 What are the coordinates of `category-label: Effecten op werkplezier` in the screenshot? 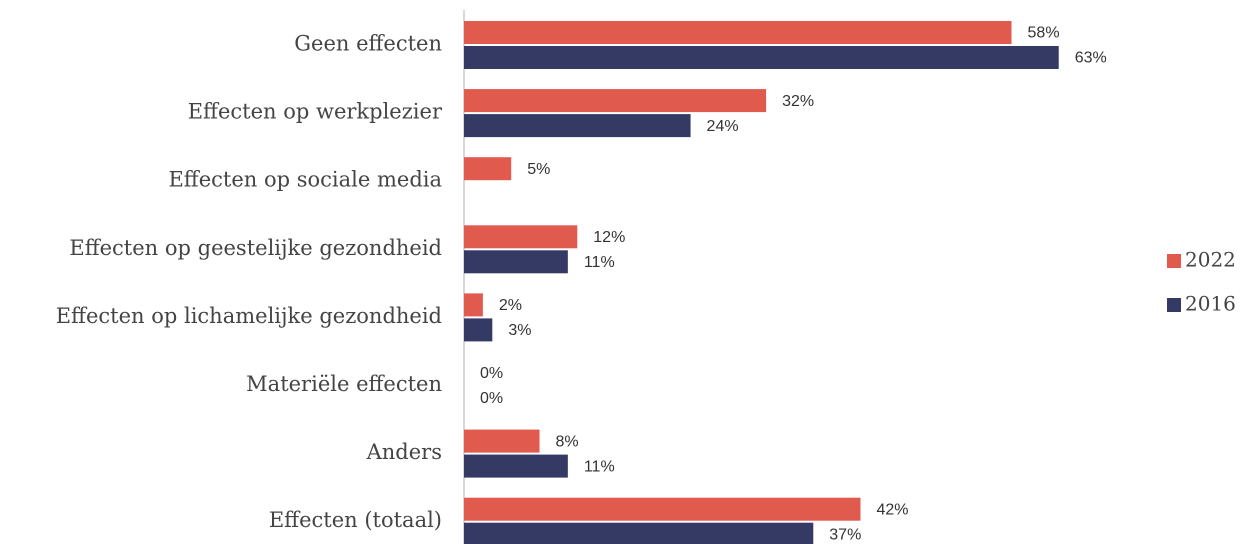 It's located at (315, 112).